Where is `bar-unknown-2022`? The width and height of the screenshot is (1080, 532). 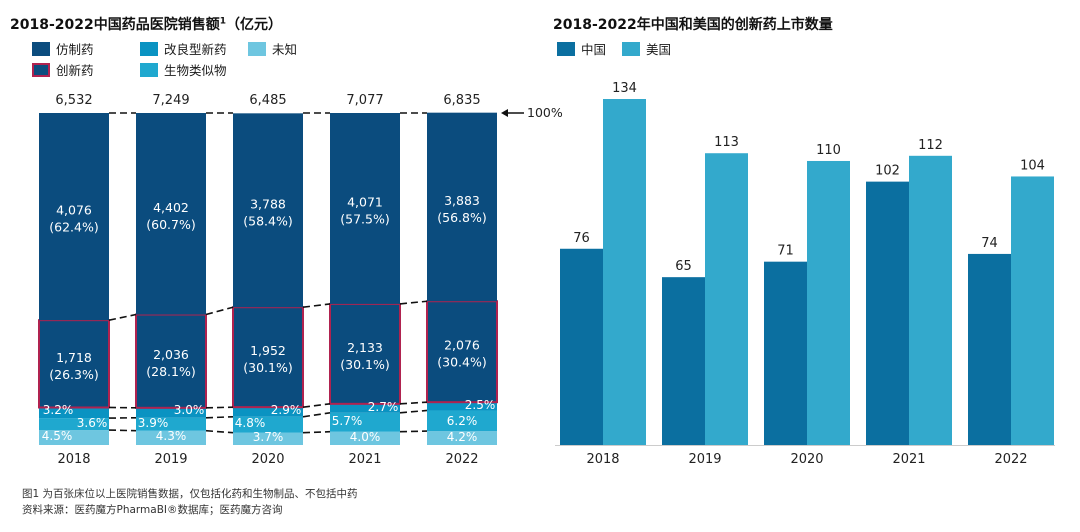
bar-unknown-2022 is located at coordinates (462, 438).